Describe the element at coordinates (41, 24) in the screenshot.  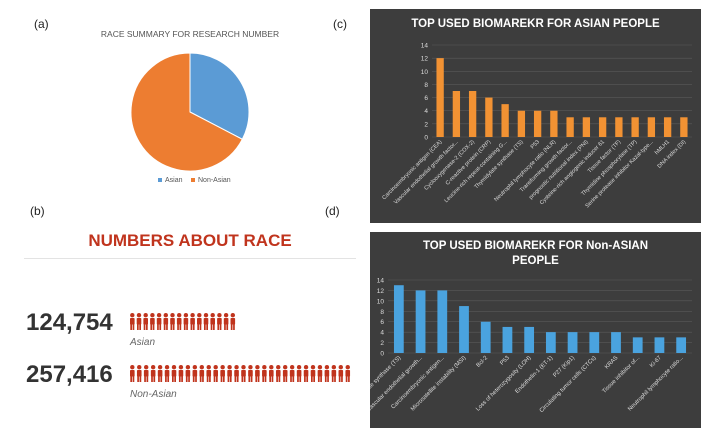
I see `panel-label-a: (a)` at that location.